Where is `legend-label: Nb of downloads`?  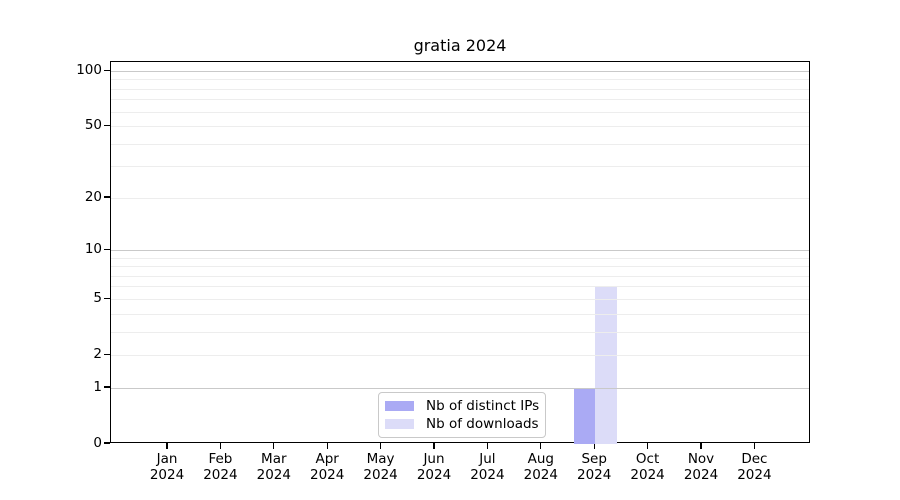 legend-label: Nb of downloads is located at coordinates (482, 424).